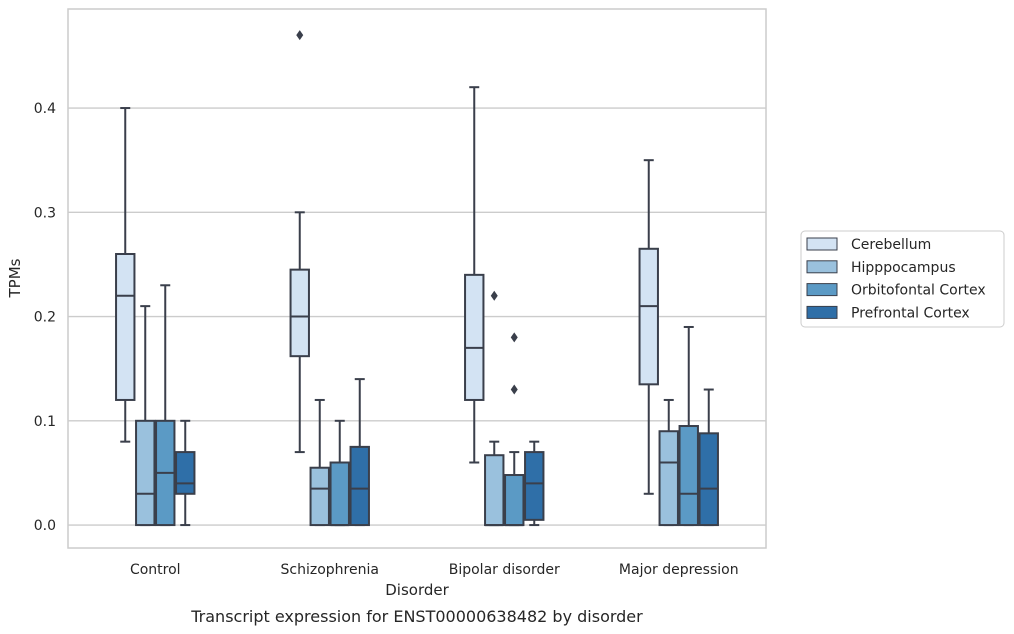  Describe the element at coordinates (330, 570) in the screenshot. I see `x-tick-label: Schizophrenia` at that location.